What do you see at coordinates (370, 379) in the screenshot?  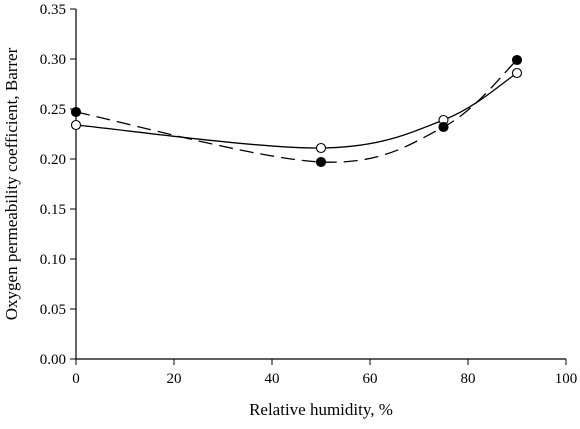 I see `x-tick-label: 60` at bounding box center [370, 379].